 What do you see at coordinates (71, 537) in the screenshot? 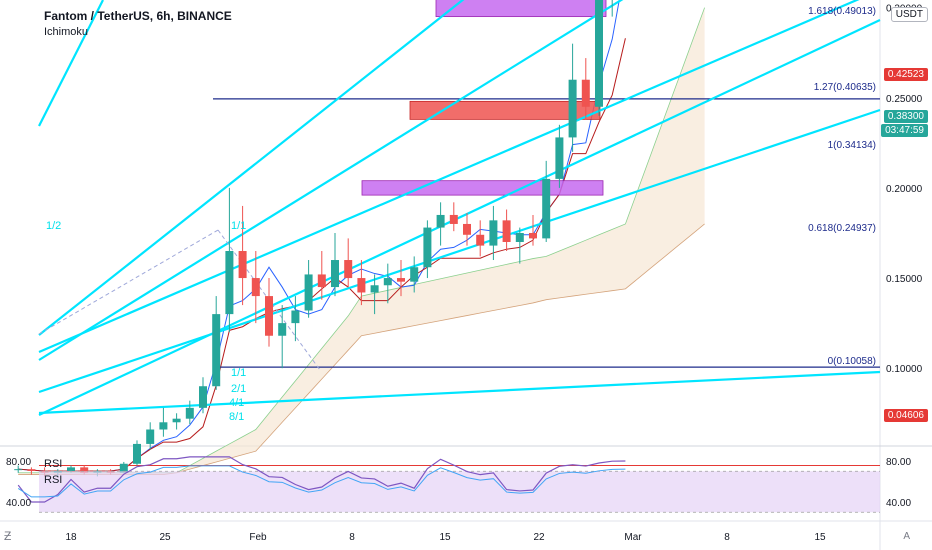
I see `time-tick-label: 18` at bounding box center [71, 537].